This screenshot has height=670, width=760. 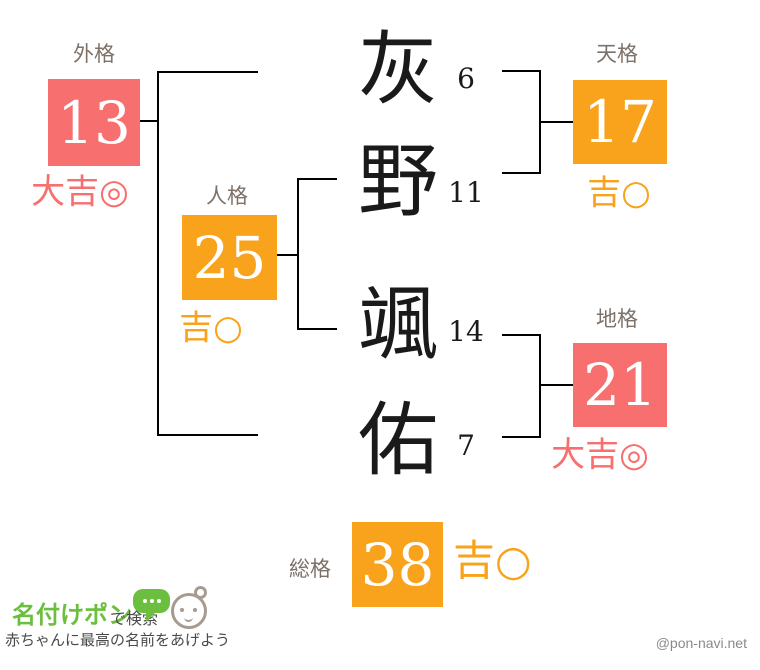 I want to click on soukaku-label: 総格, so click(x=310, y=569).